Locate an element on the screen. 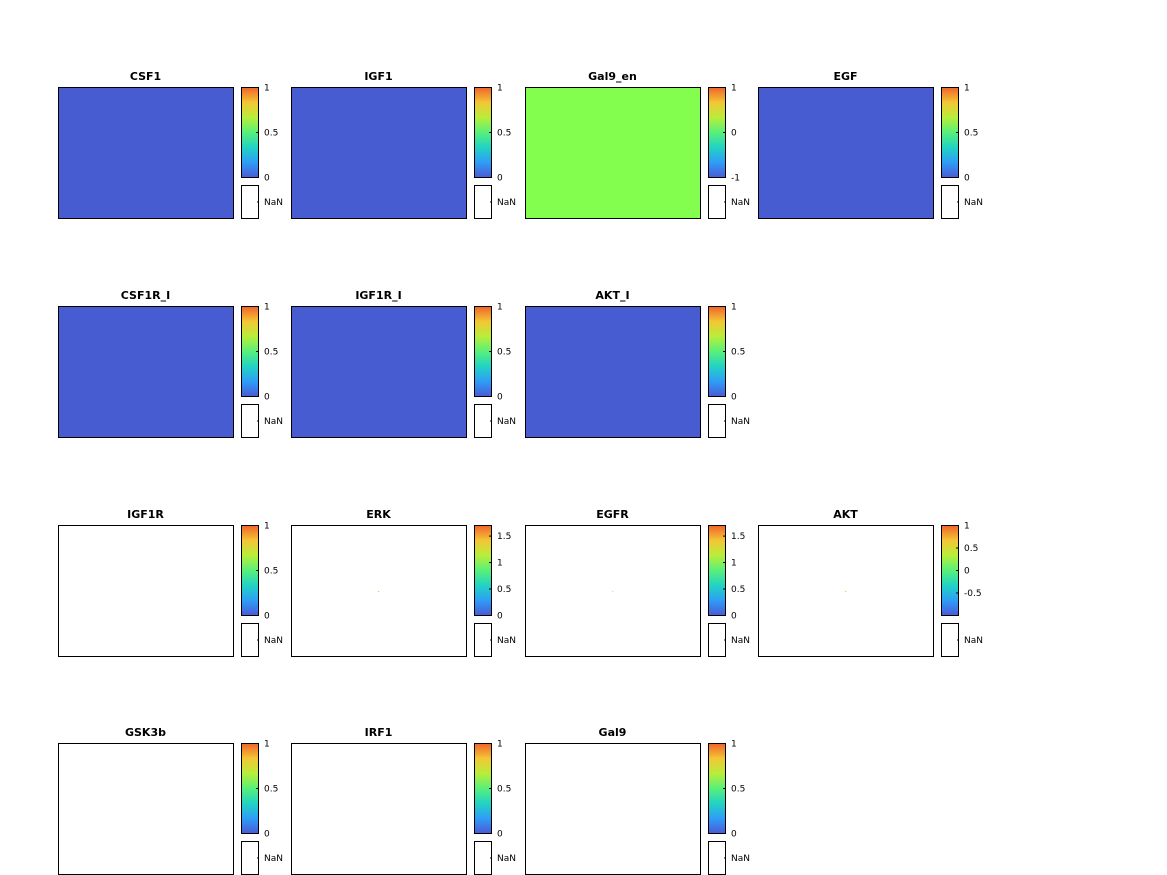 This screenshot has height=875, width=1167. panel-title: IGF1R is located at coordinates (145, 514).